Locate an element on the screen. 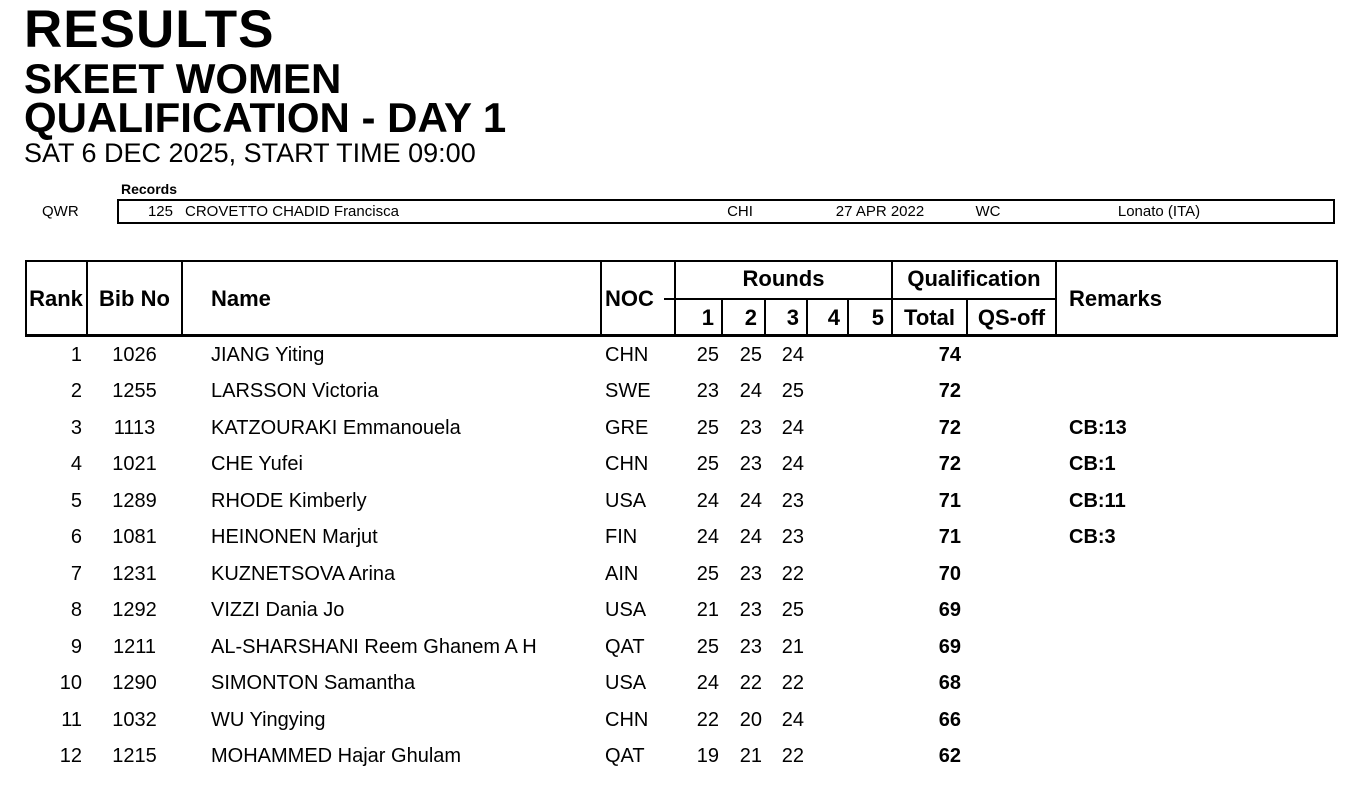  rank-cell: 11 is located at coordinates (71, 719).